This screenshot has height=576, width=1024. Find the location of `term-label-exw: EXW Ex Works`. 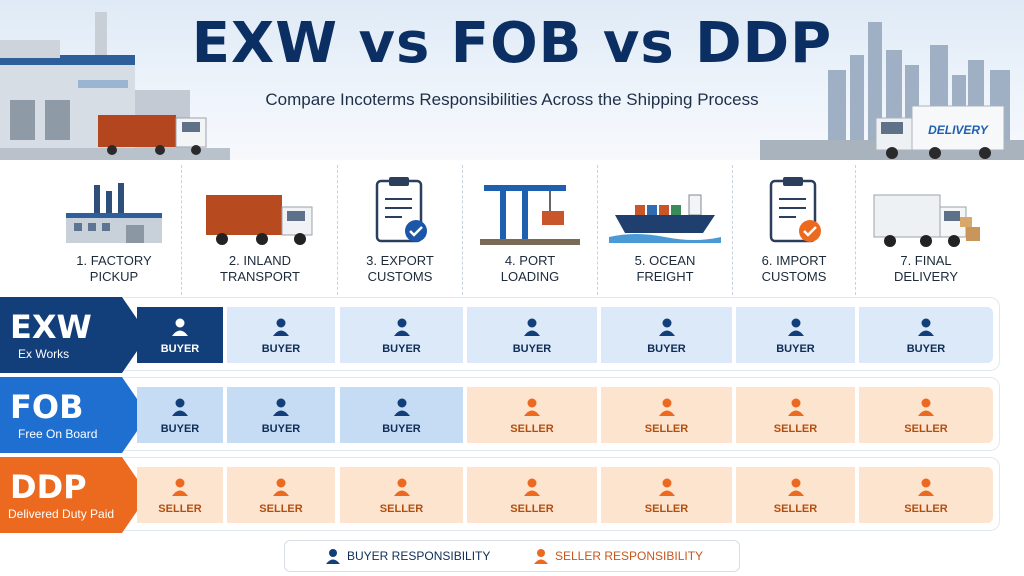

term-label-exw: EXW Ex Works is located at coordinates (75, 337).